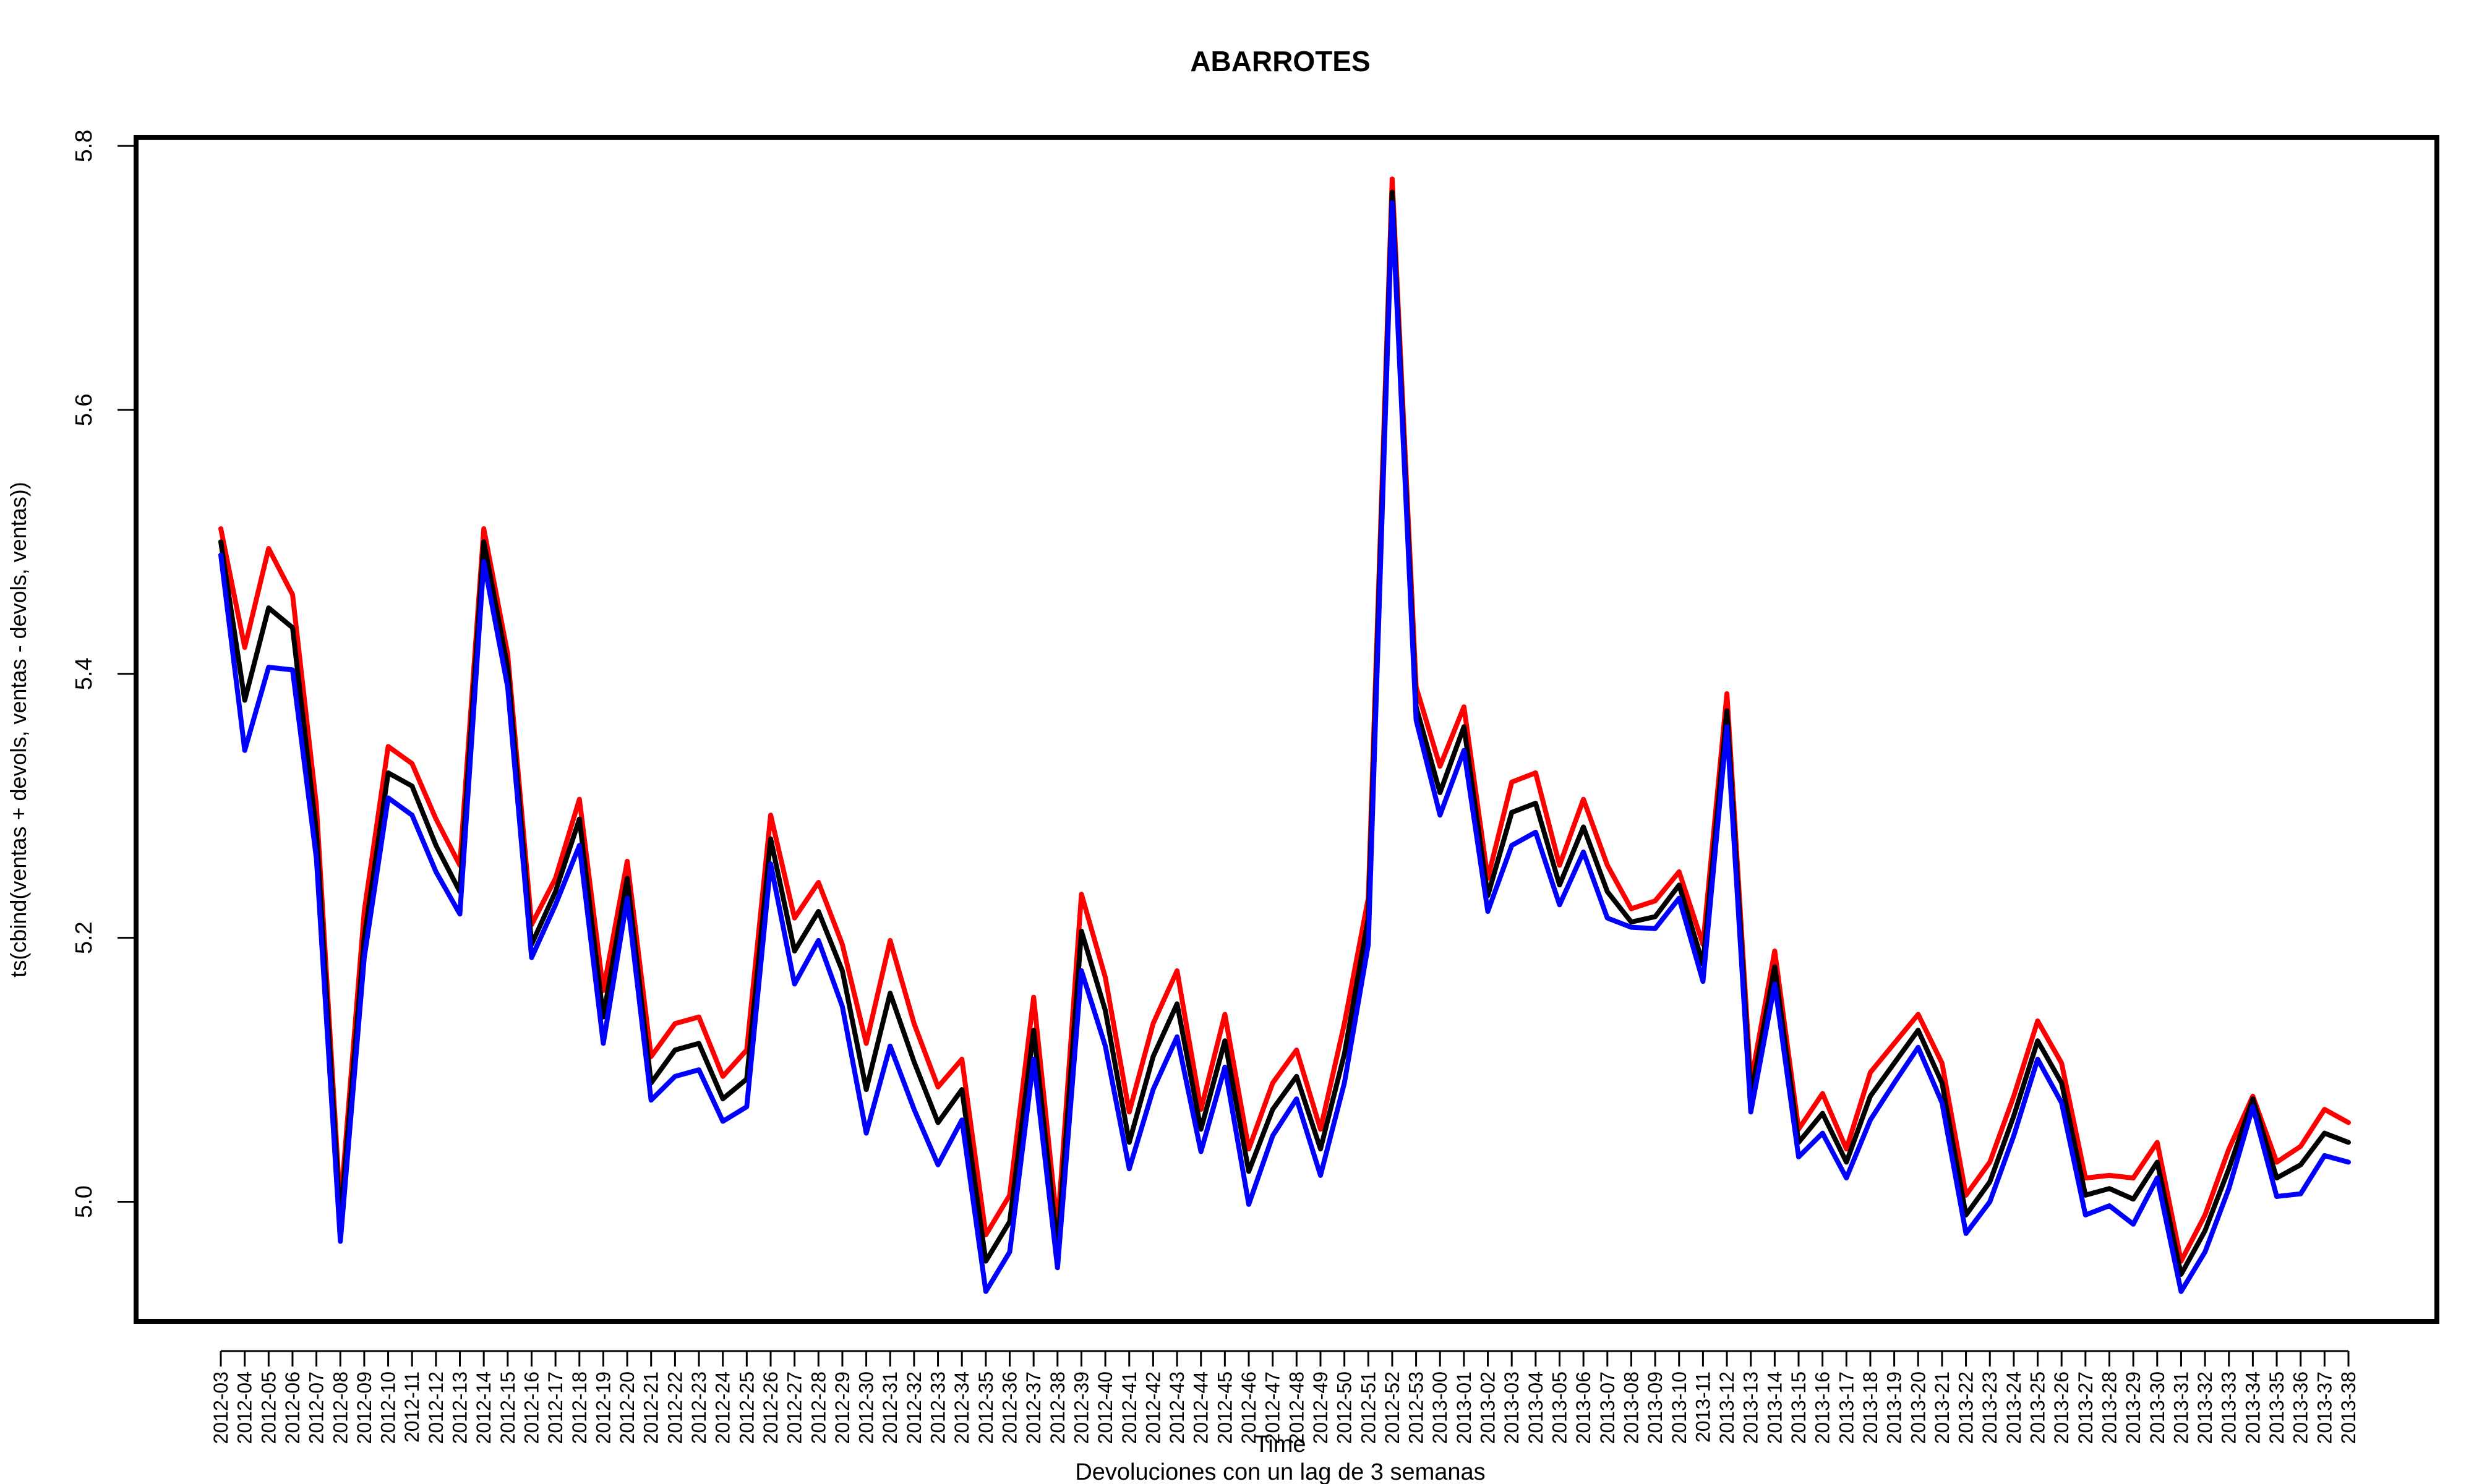 This screenshot has width=2474, height=1484. What do you see at coordinates (84, 937) in the screenshot?
I see `y-tick-label: 5.2` at bounding box center [84, 937].